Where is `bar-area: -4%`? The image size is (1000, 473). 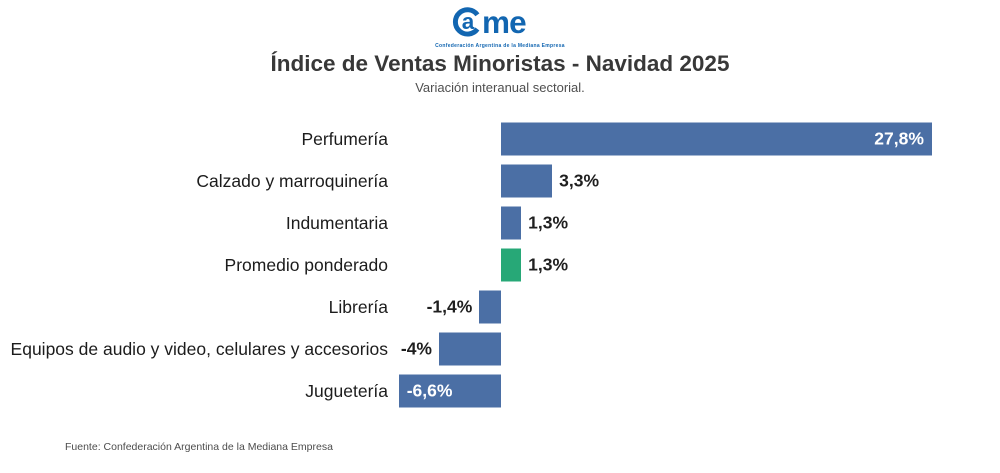
bar-area: -4% is located at coordinates (694, 349).